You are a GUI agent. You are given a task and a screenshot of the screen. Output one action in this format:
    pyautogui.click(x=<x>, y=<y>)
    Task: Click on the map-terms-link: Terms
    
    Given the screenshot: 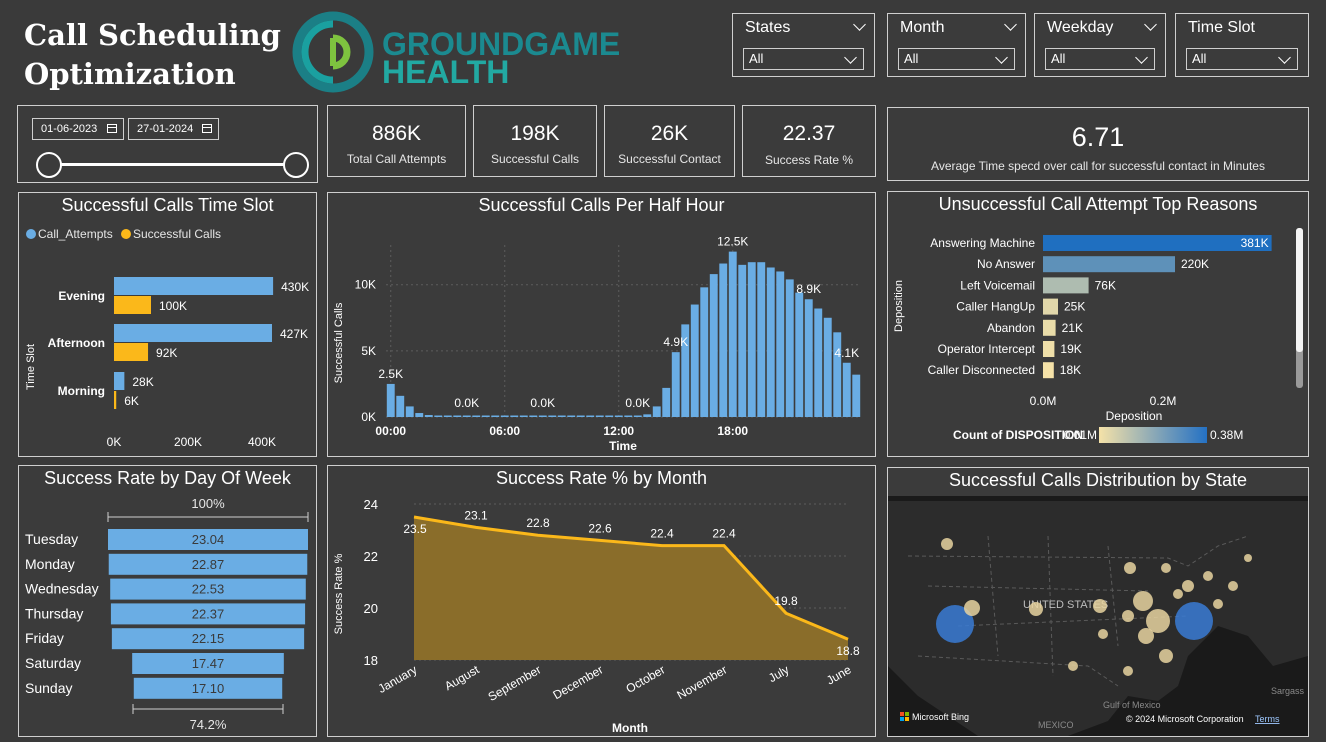 What is the action you would take?
    pyautogui.click(x=1267, y=719)
    